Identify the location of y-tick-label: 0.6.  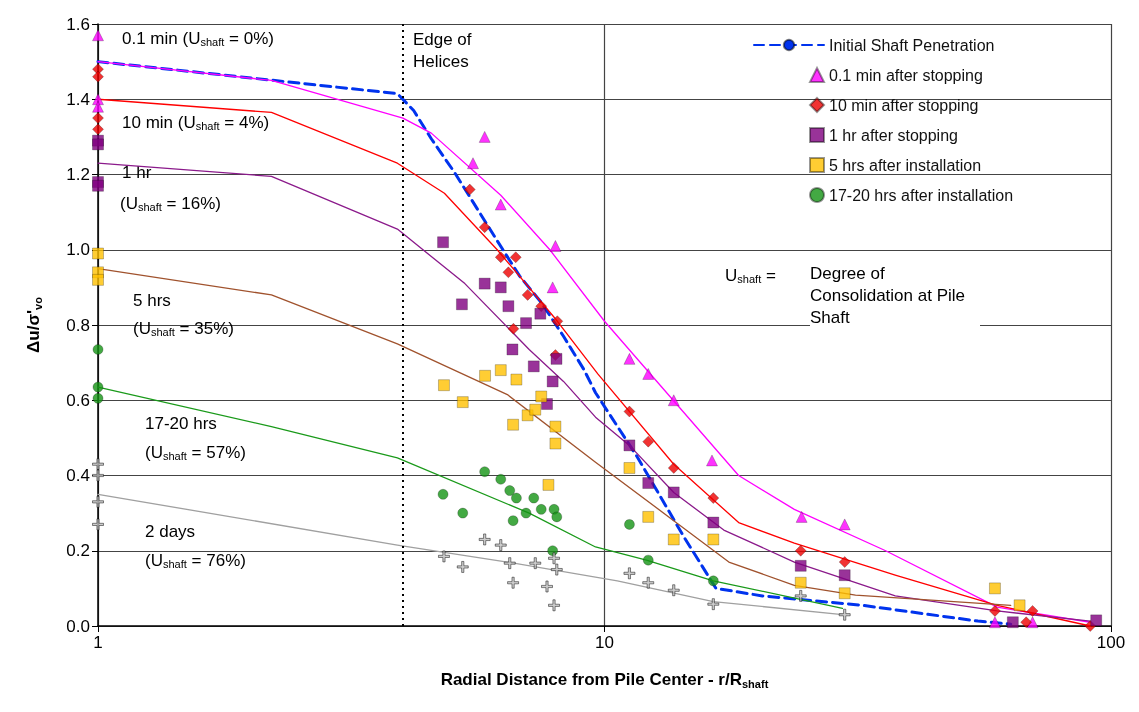
(78, 400).